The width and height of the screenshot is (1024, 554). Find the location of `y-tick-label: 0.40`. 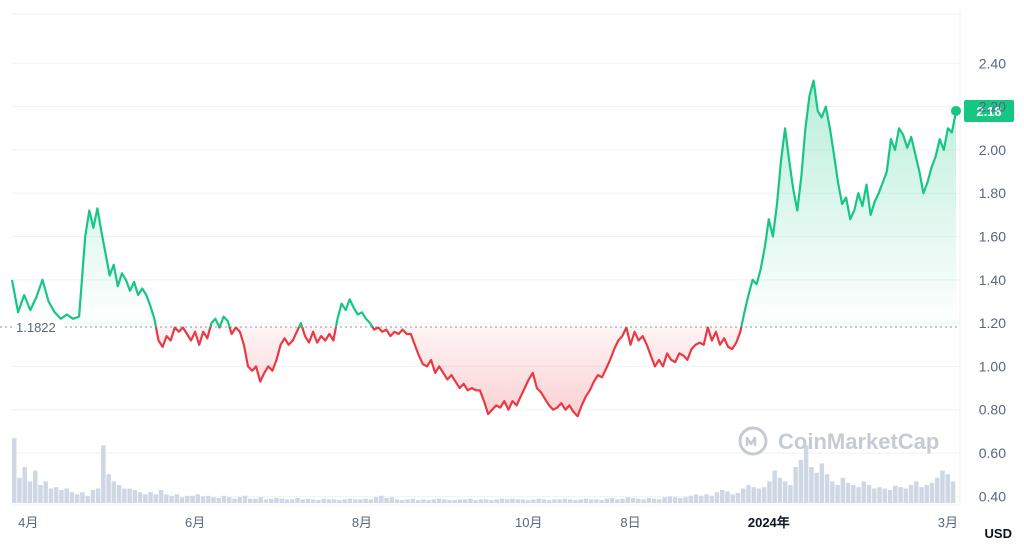

y-tick-label: 0.40 is located at coordinates (992, 496).